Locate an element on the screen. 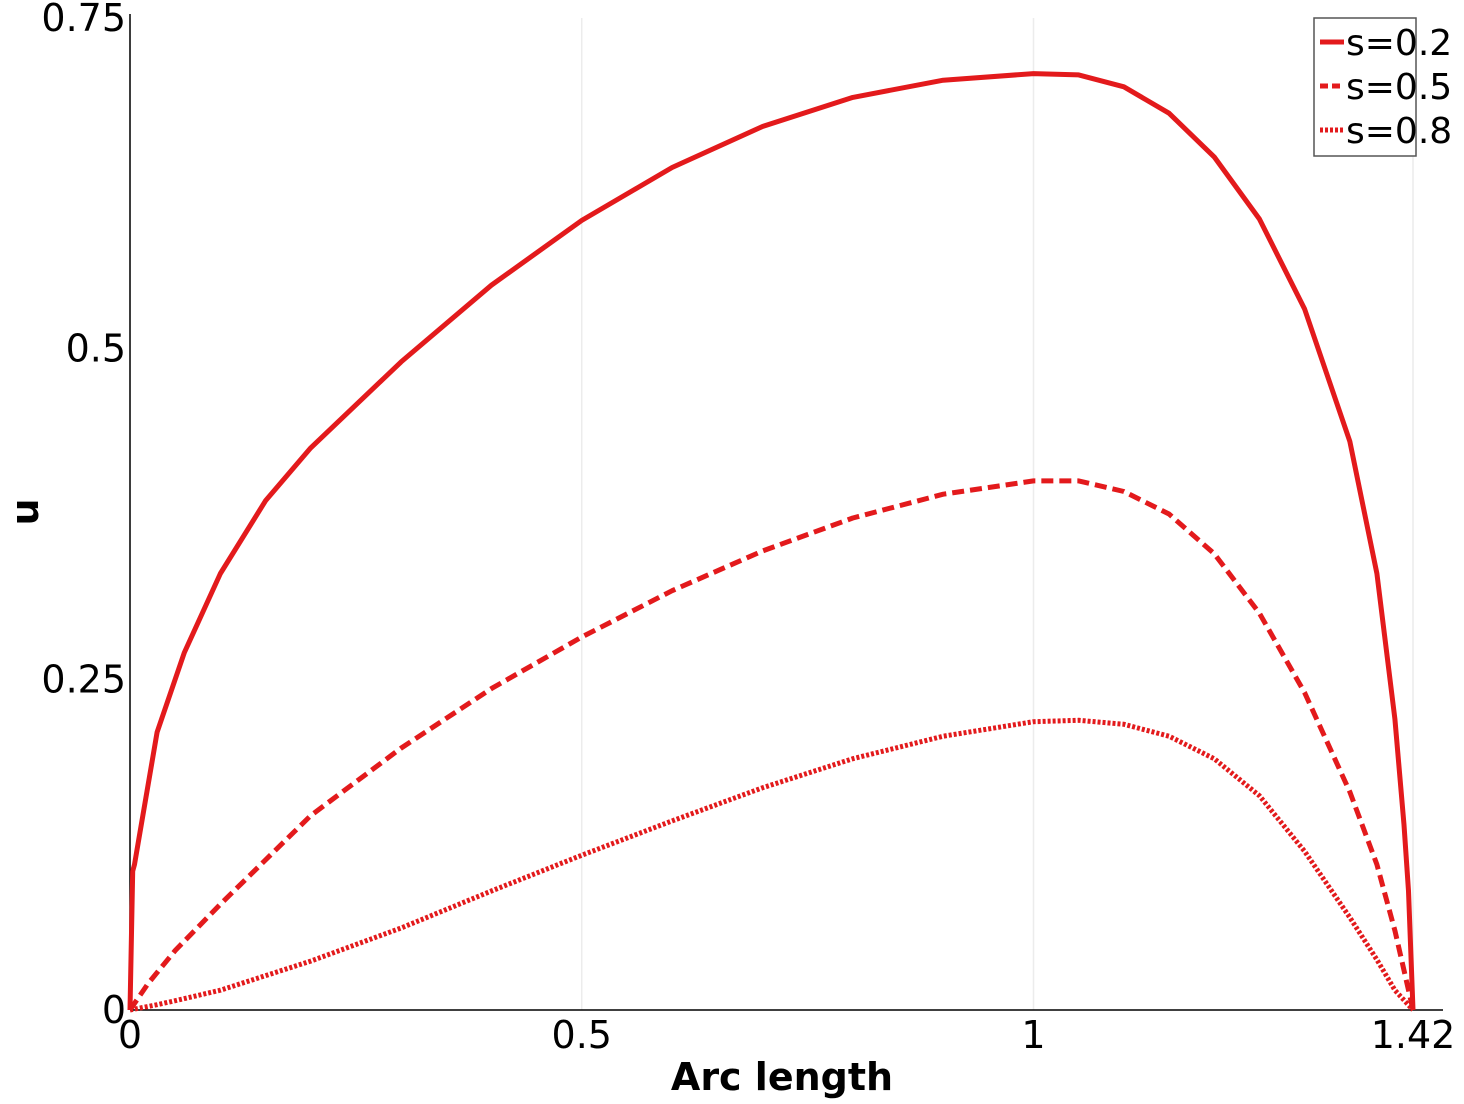  y-tick-label: 0.25 is located at coordinates (83, 679).